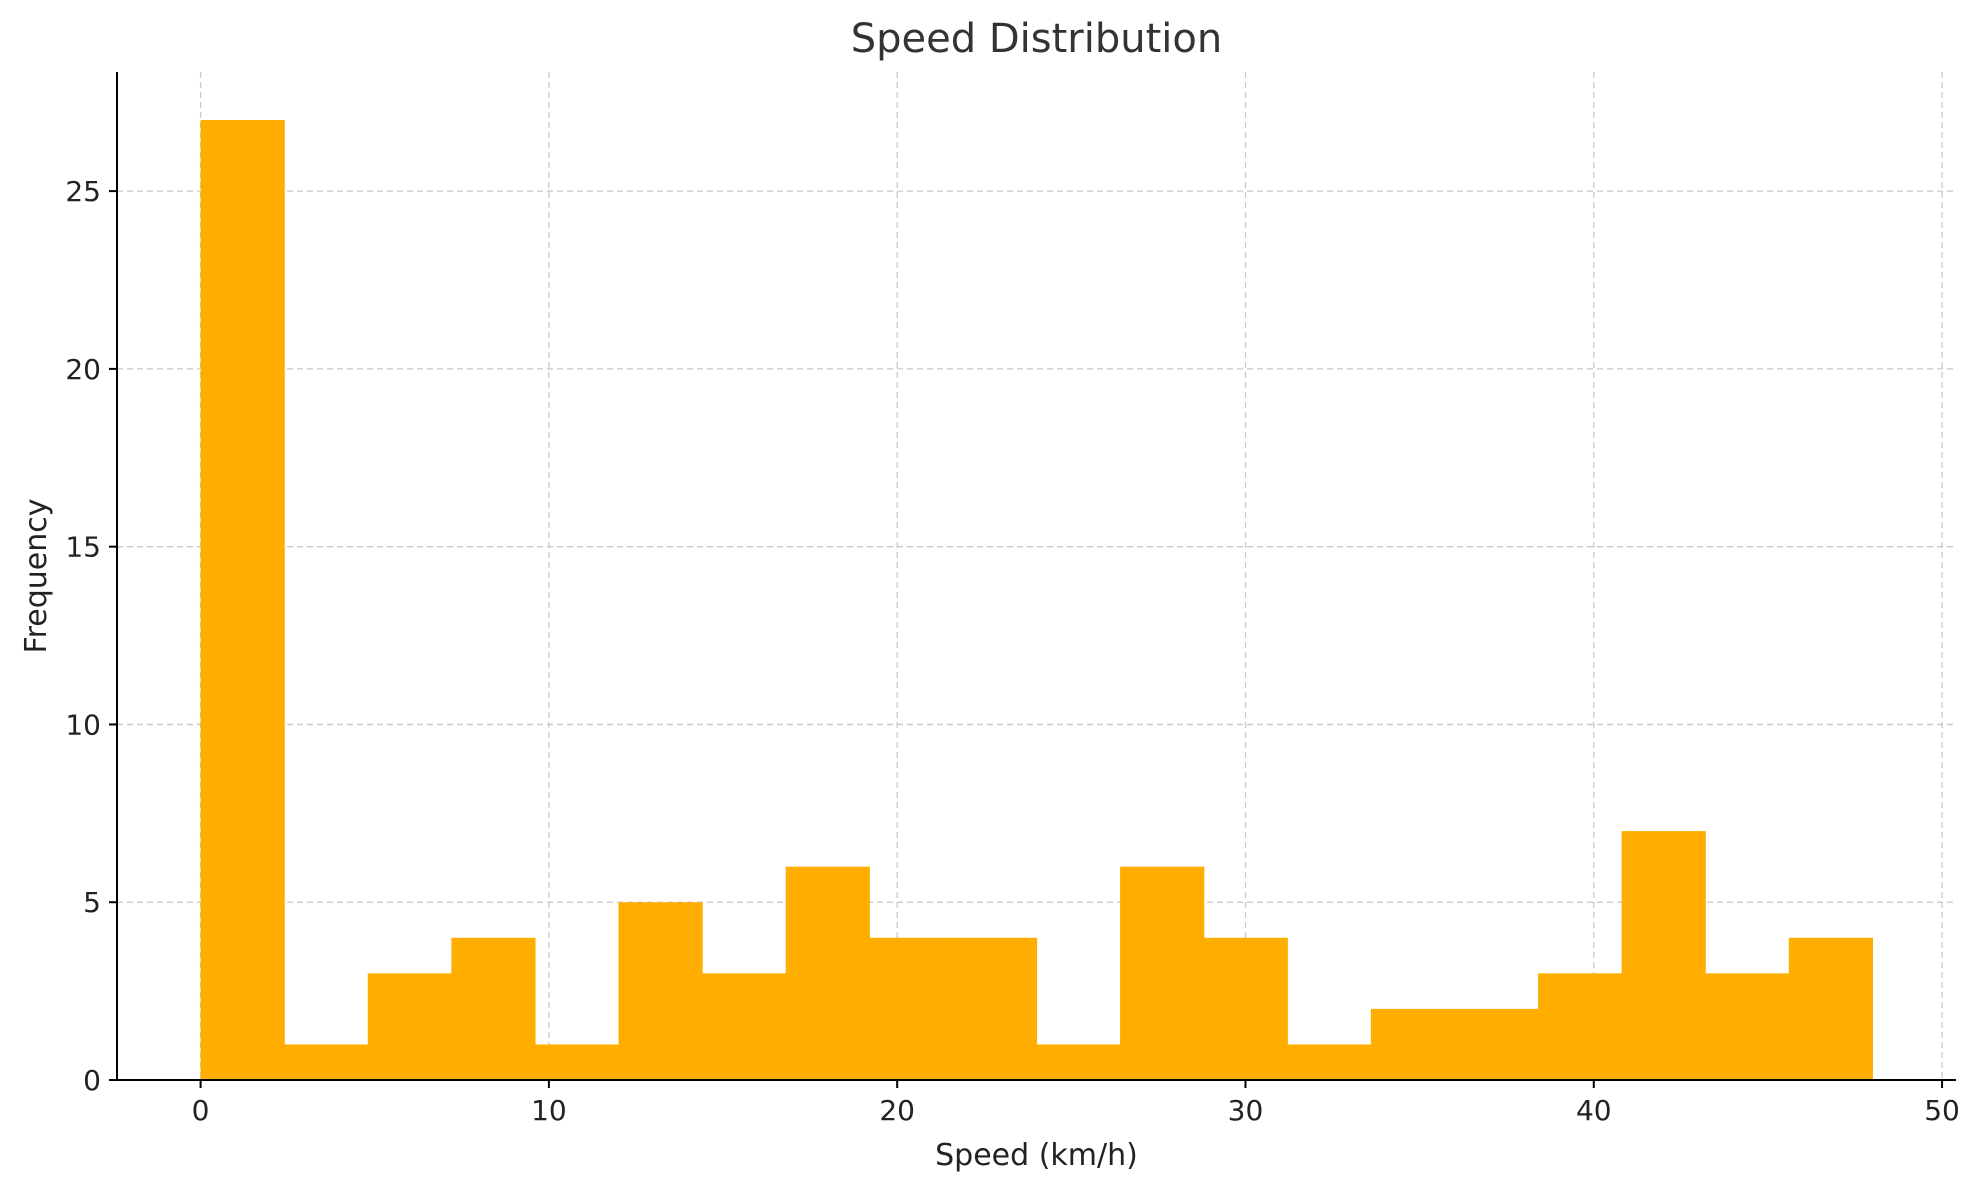 The image size is (1977, 1180). What do you see at coordinates (1036, 39) in the screenshot?
I see `chart-title: Speed Distribution` at bounding box center [1036, 39].